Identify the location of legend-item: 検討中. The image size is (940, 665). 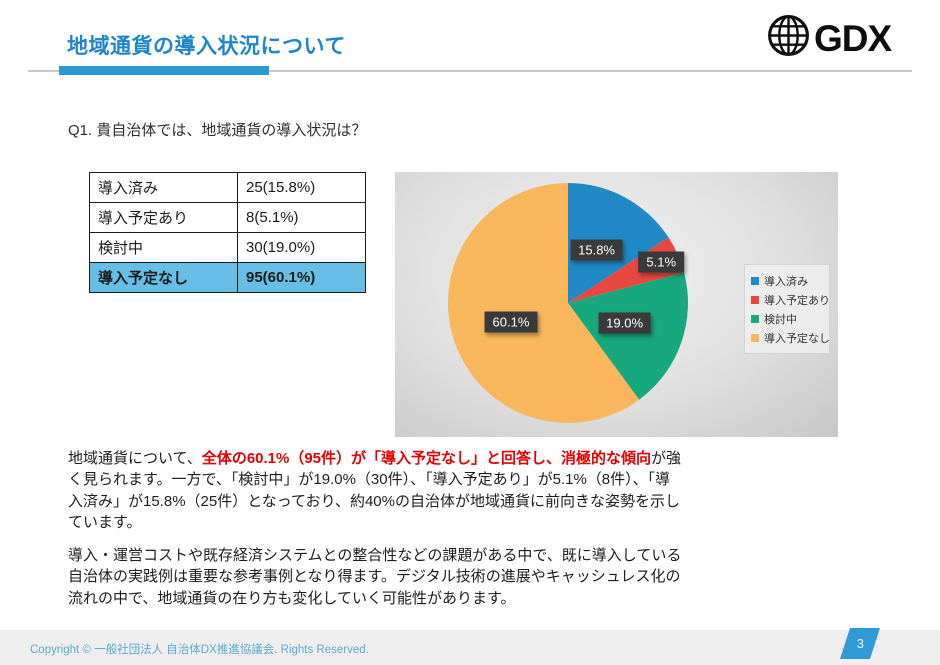
(787, 318).